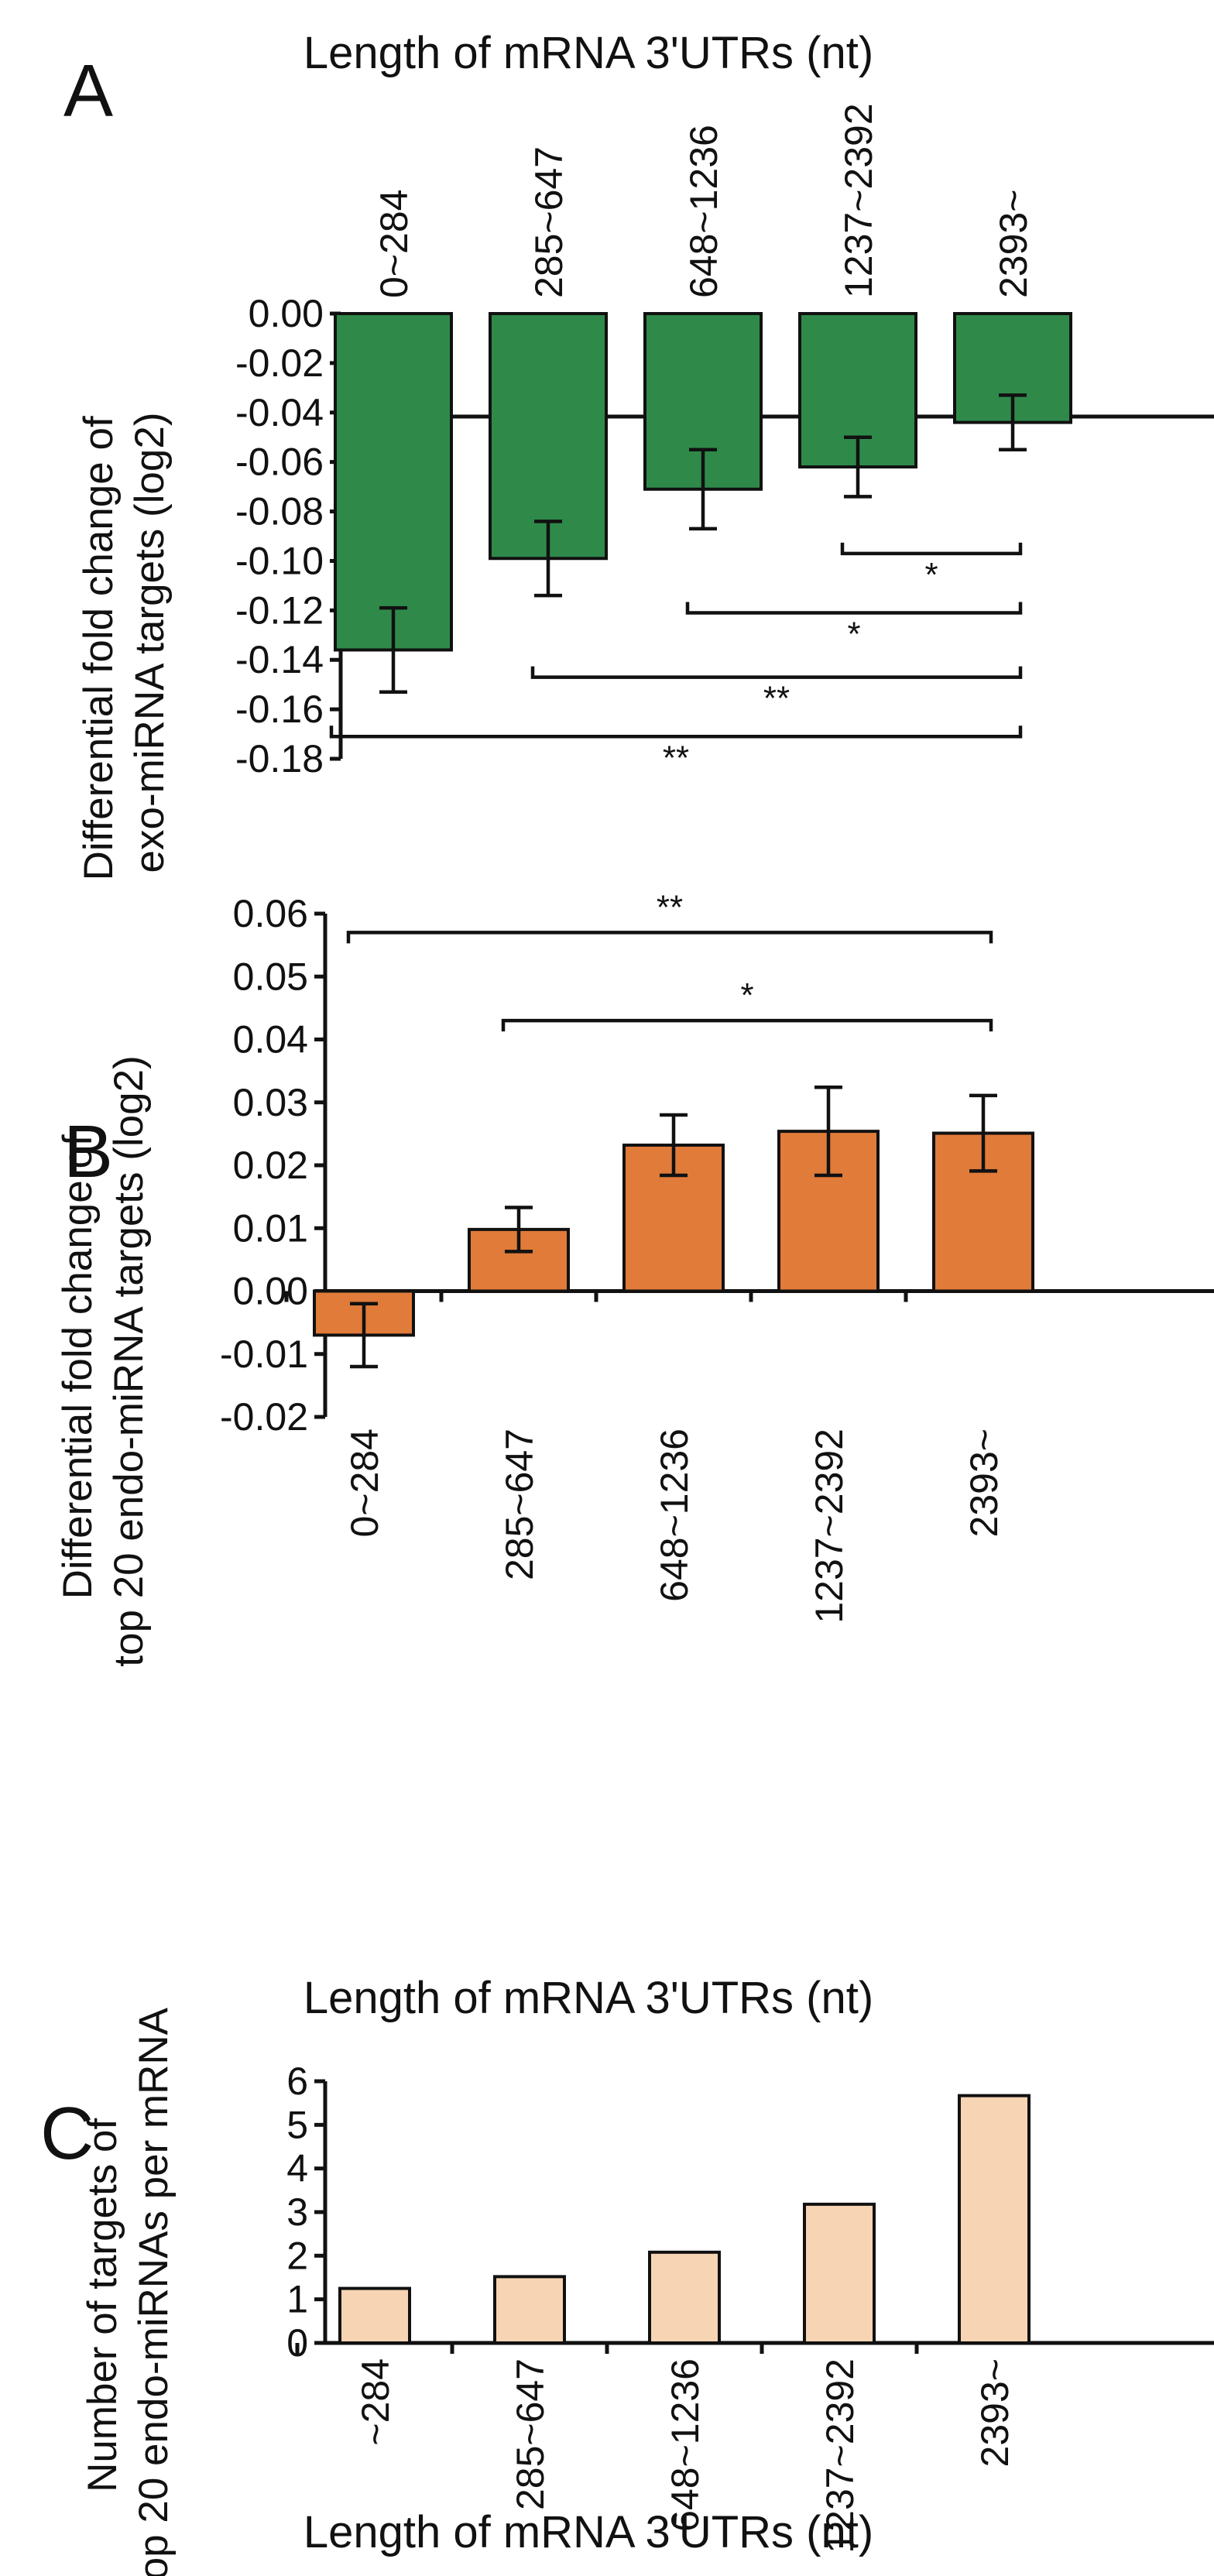  Describe the element at coordinates (264, 1354) in the screenshot. I see `chart-b-ytick-label: -0.01` at that location.